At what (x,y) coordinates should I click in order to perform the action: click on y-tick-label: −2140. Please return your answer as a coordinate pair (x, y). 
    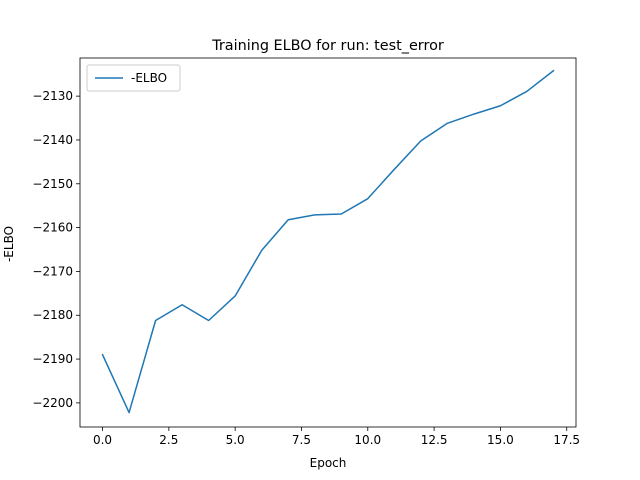
    Looking at the image, I should click on (52, 140).